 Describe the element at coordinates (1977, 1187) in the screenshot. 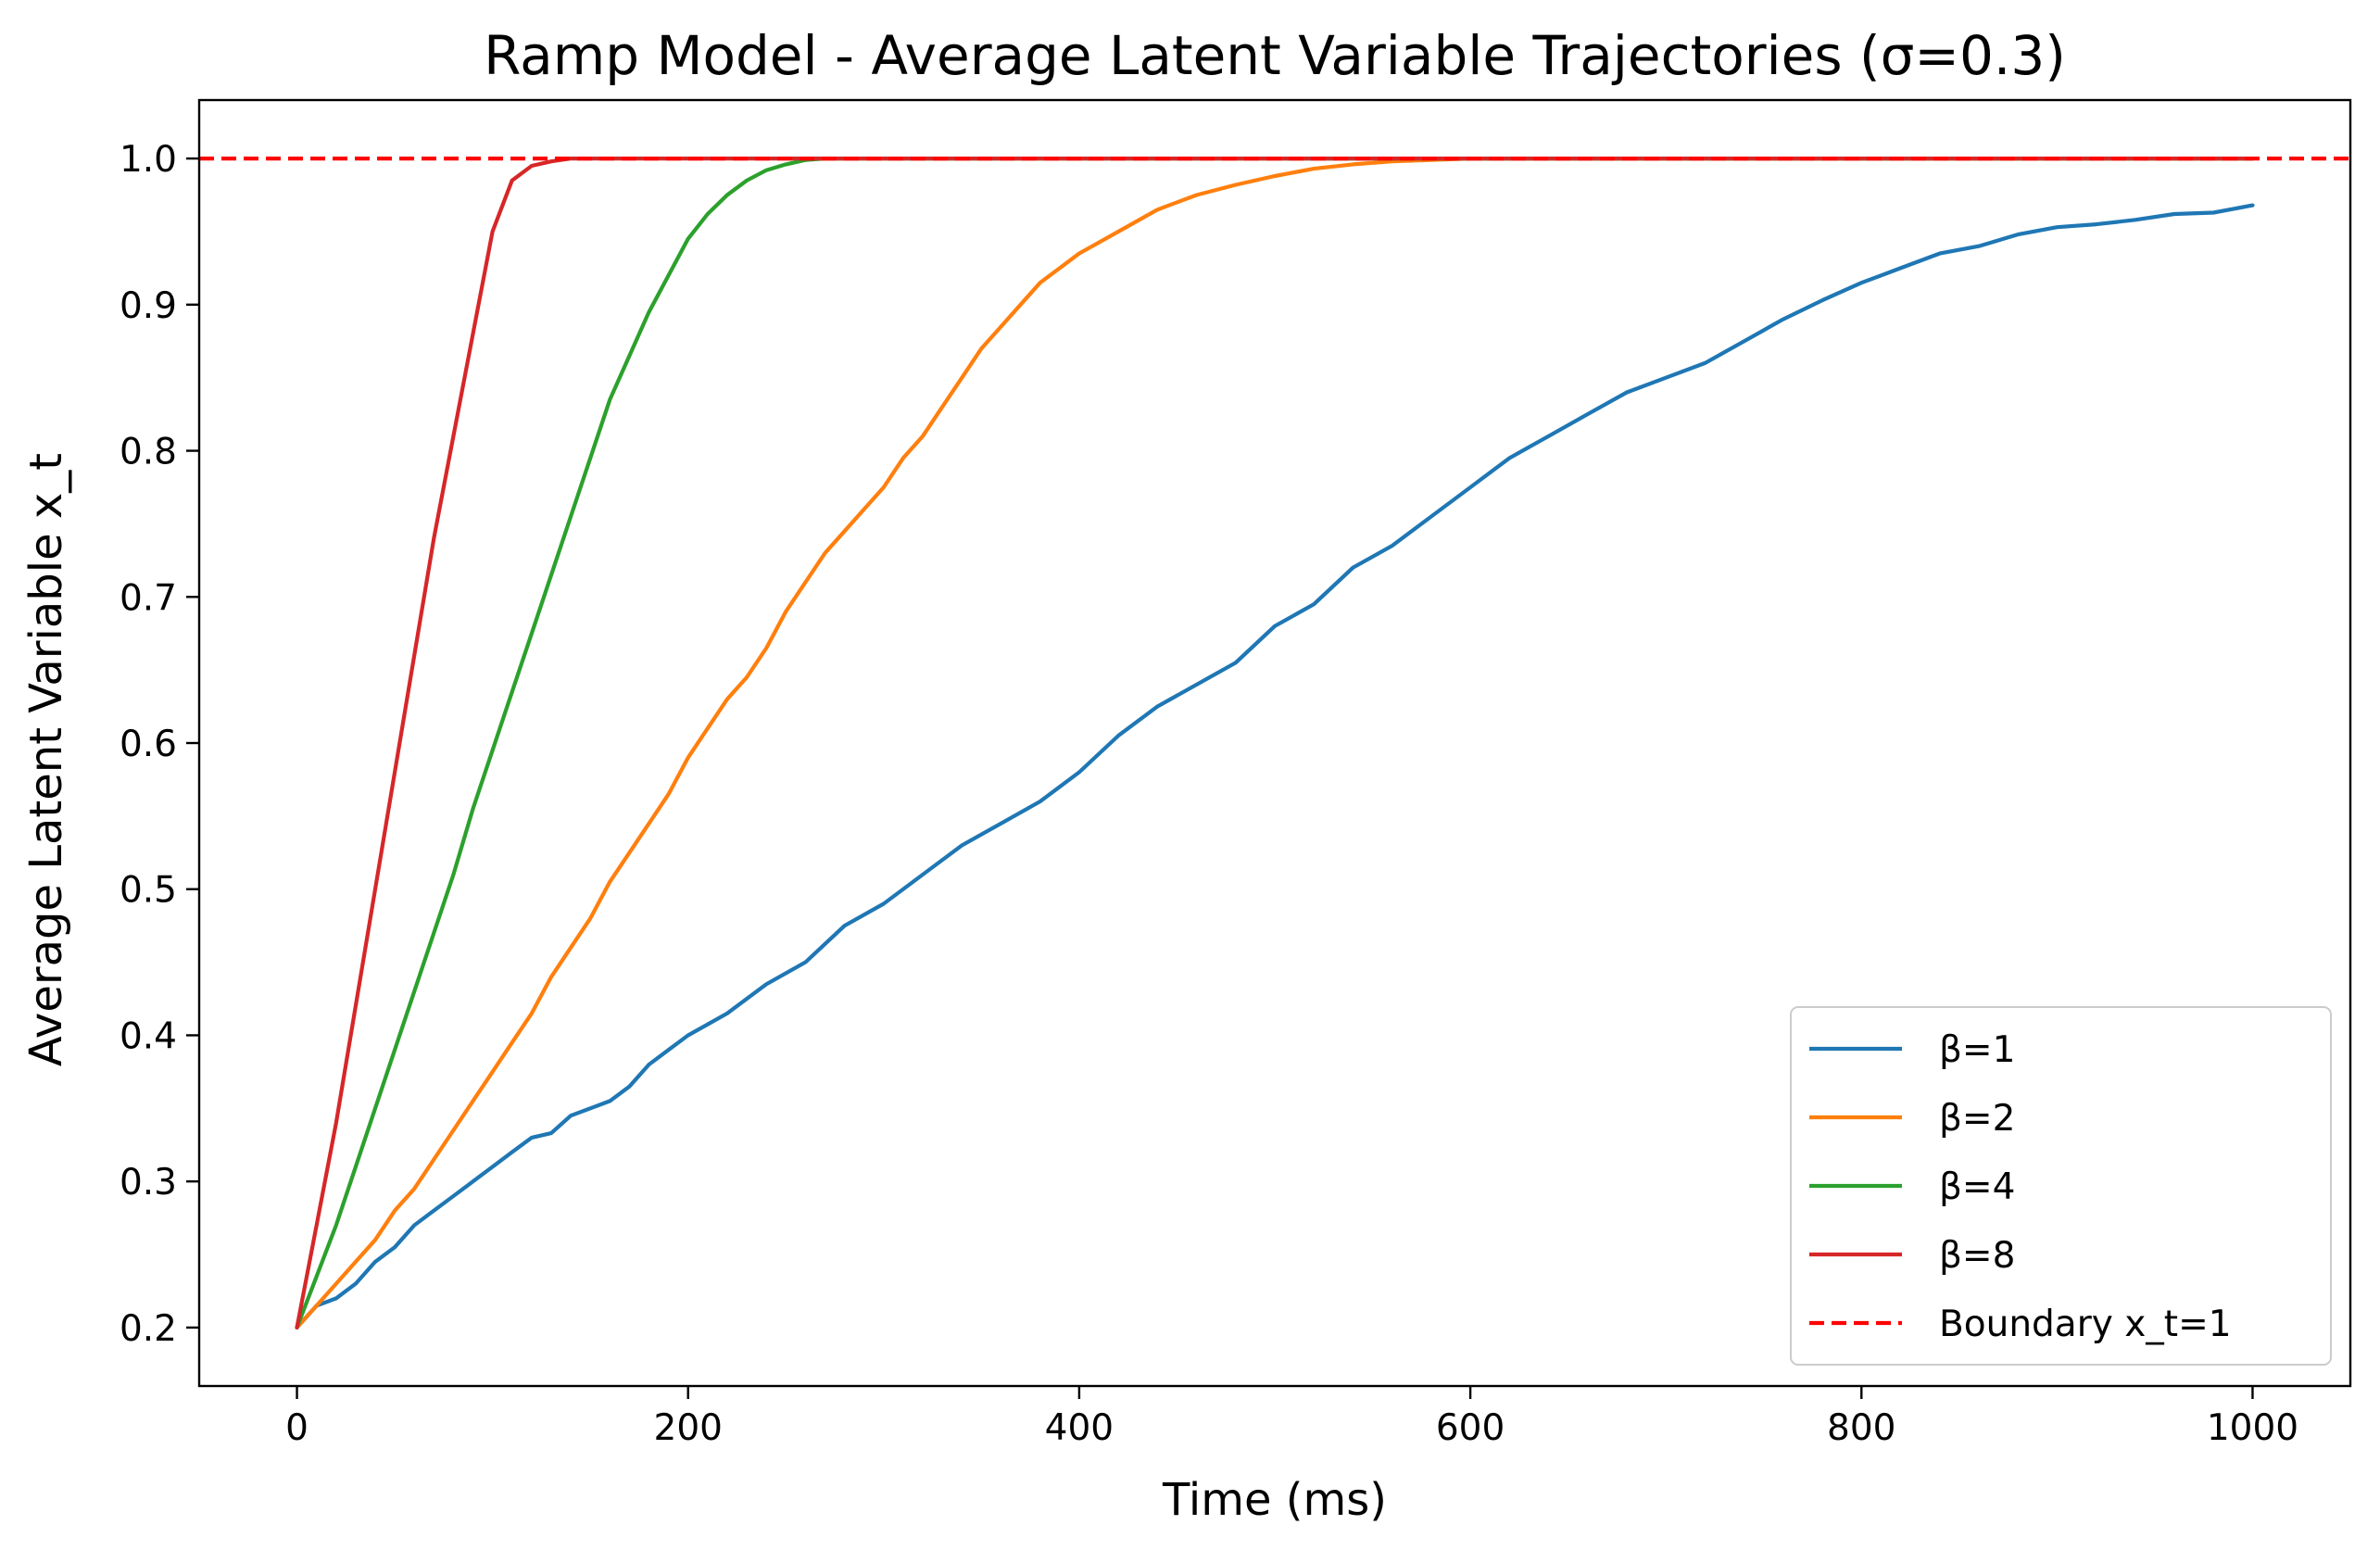

I see `legend-label: β=4` at that location.